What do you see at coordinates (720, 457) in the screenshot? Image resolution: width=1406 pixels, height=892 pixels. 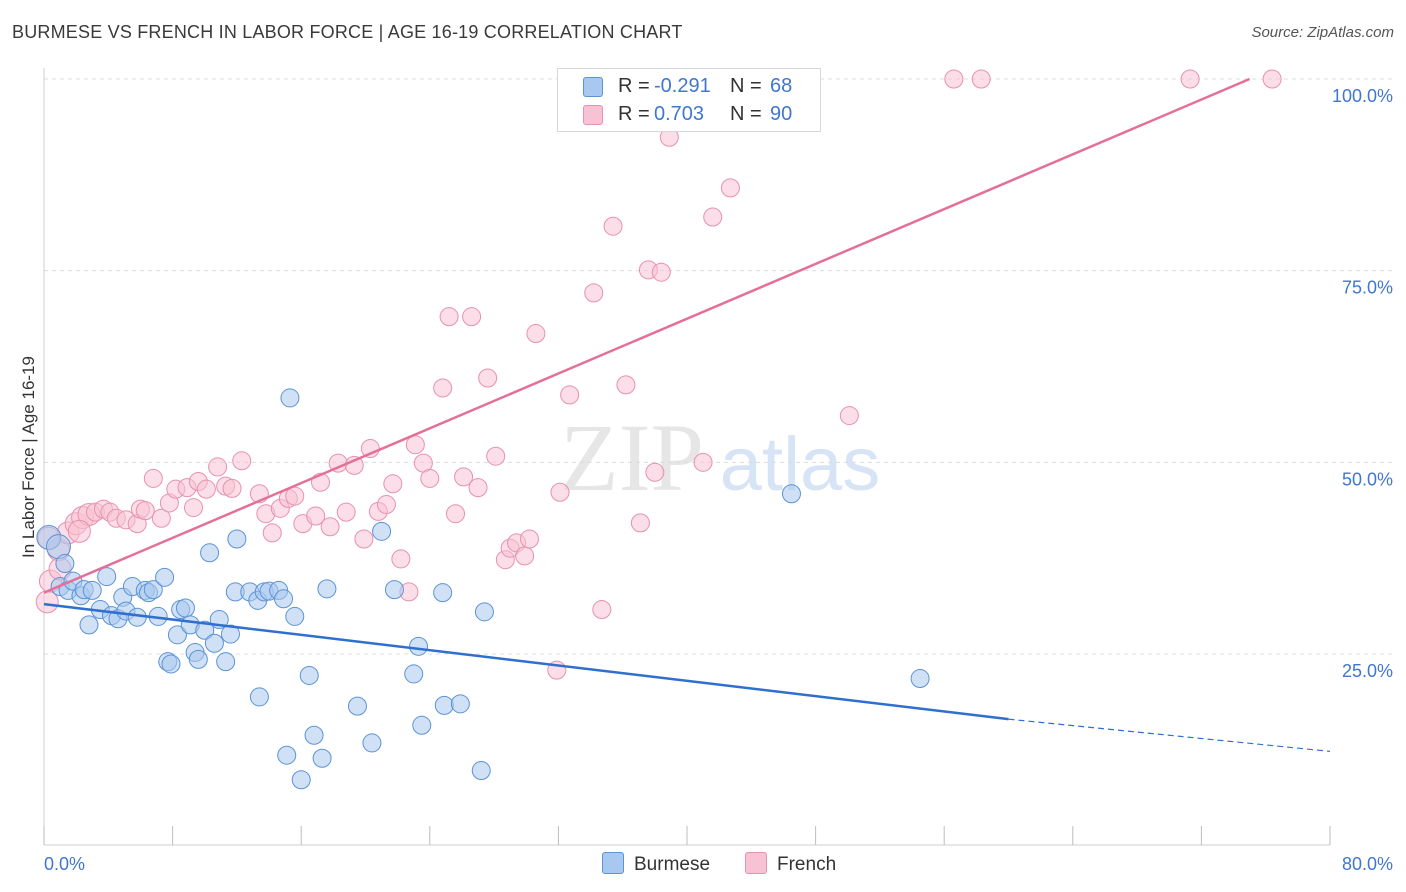 I see `zipatlas-watermark: ZIP atlas` at bounding box center [720, 457].